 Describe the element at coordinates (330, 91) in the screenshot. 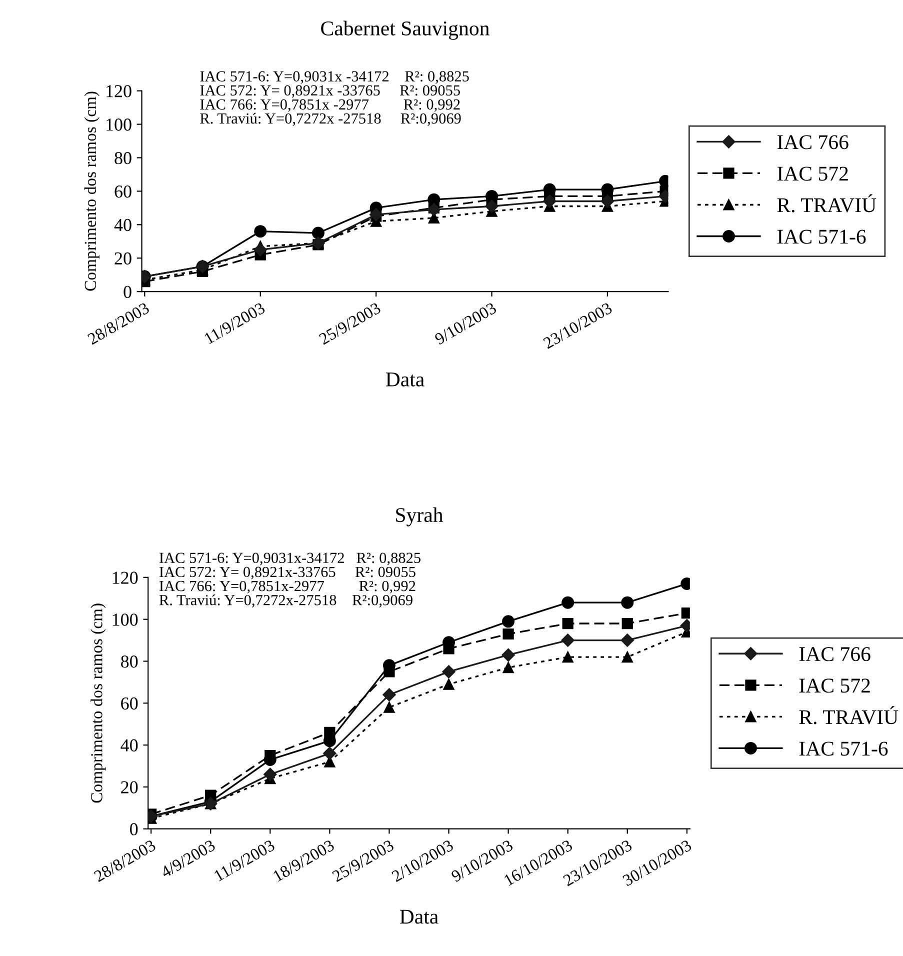

I see `annotation: IAC 572: Y= 0,8921x -33765 R²: 09055` at that location.